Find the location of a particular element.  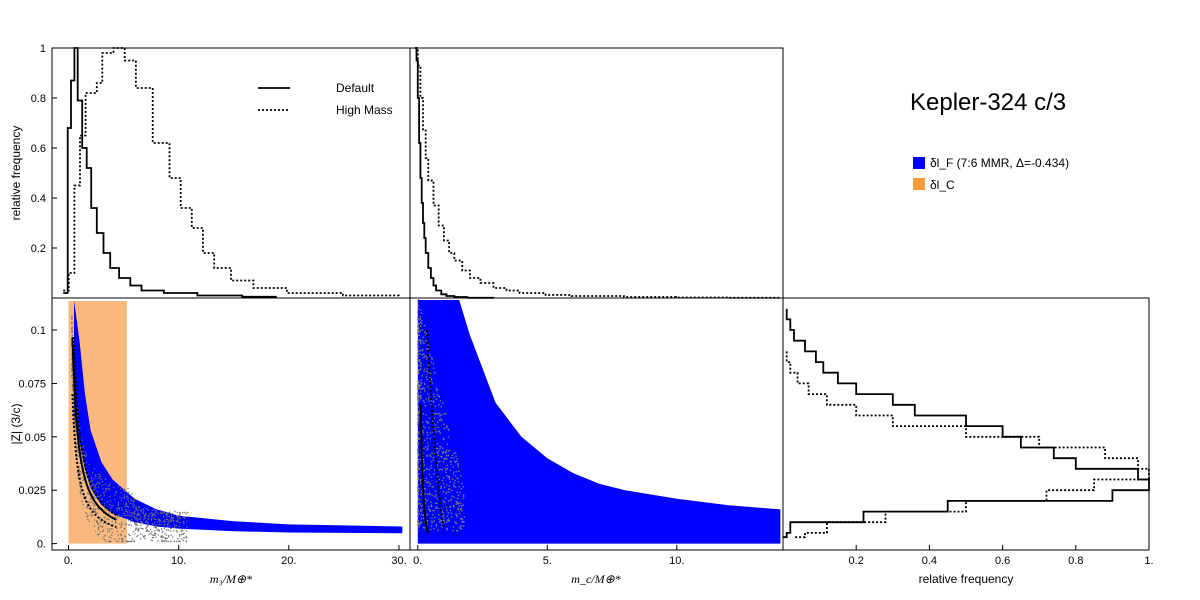

y-tick-label: 0.025 is located at coordinates (32, 491).